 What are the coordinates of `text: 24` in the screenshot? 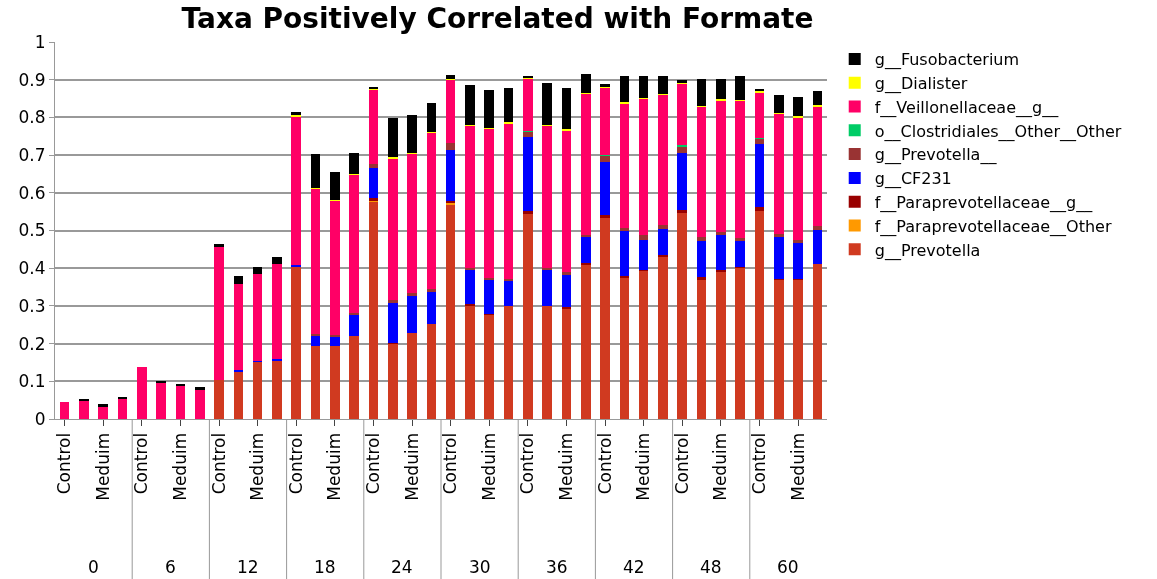 It's located at (402, 567).